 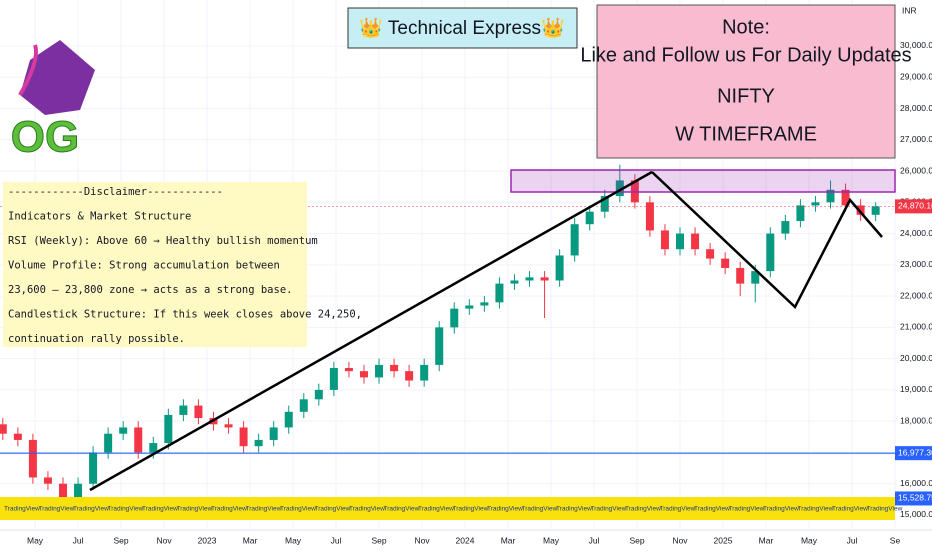 I want to click on x-tick-label: 2023, so click(x=207, y=540).